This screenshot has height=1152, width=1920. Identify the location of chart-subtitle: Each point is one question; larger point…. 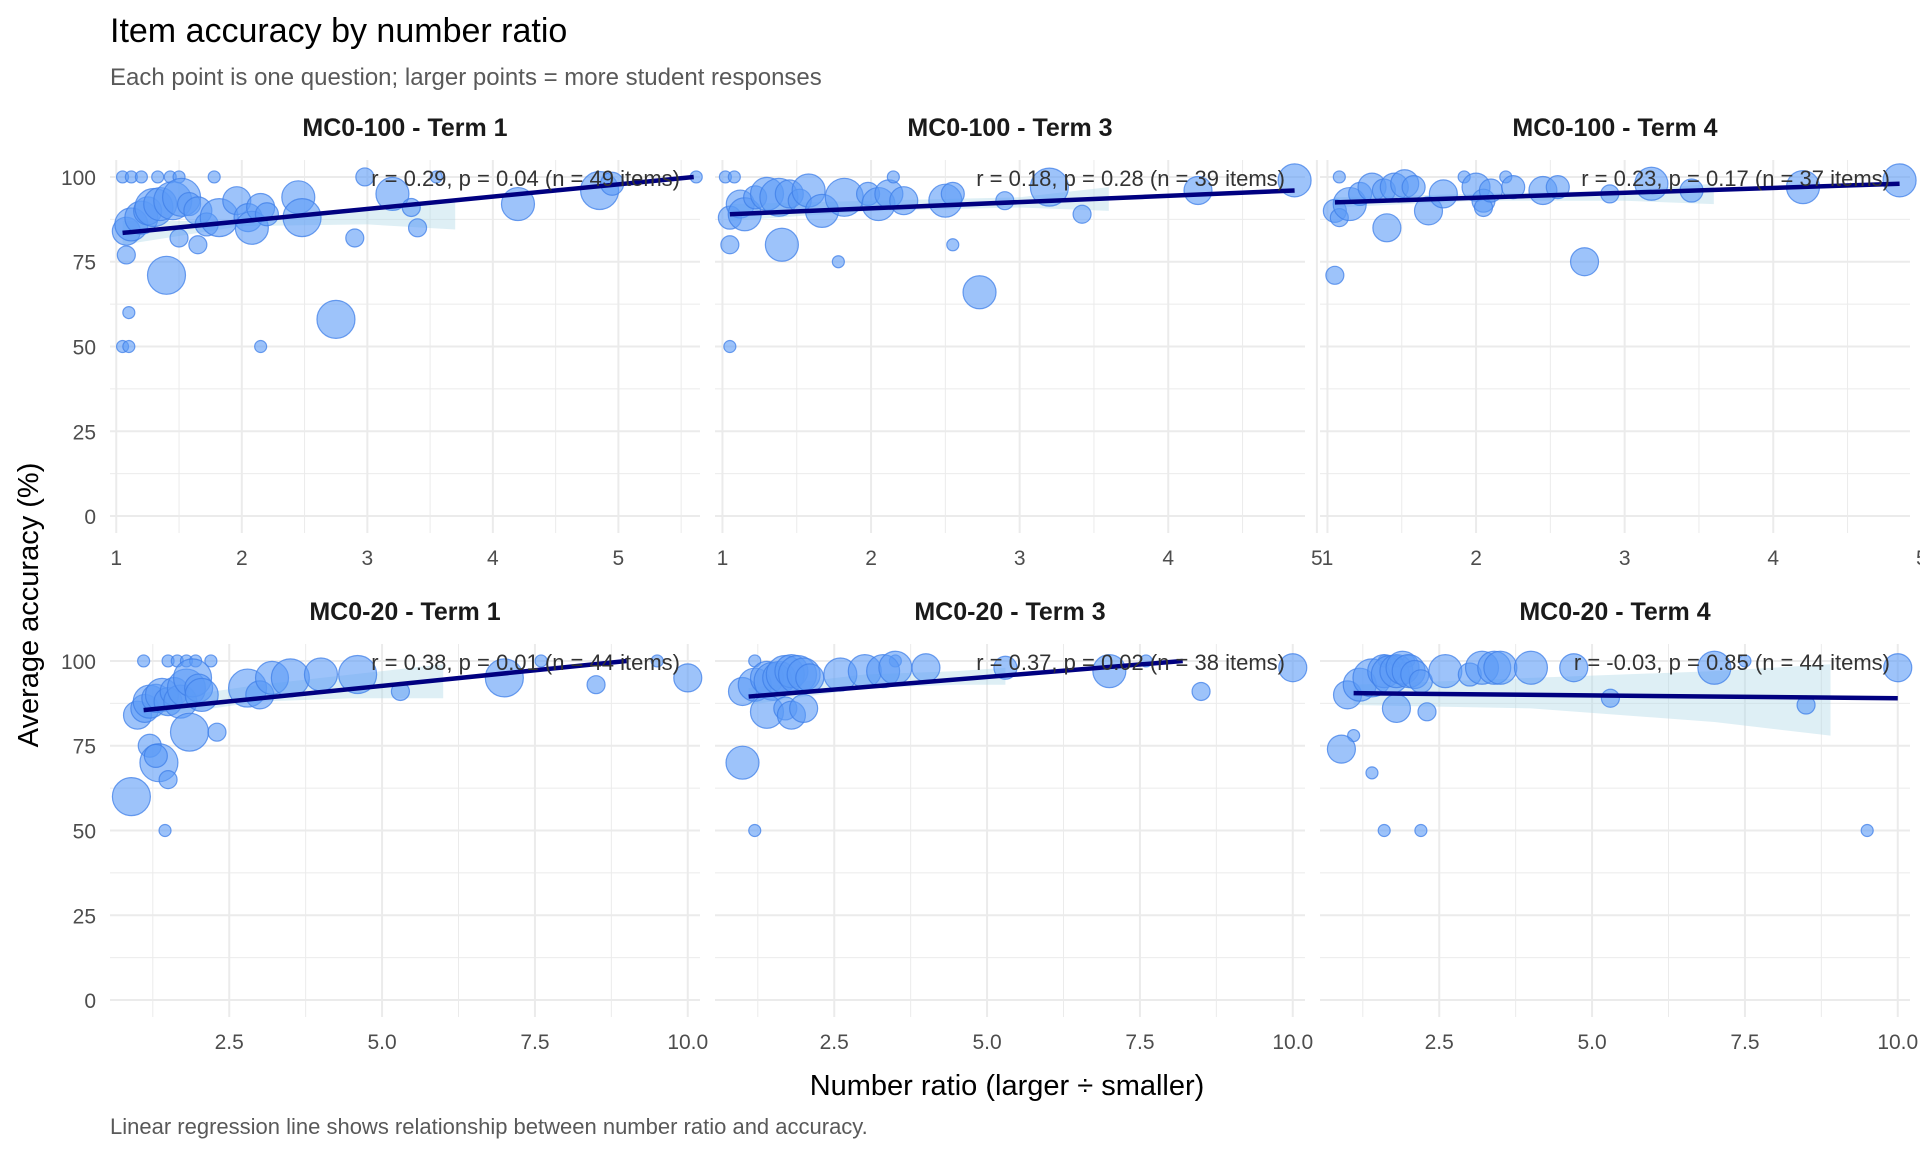
(466, 77).